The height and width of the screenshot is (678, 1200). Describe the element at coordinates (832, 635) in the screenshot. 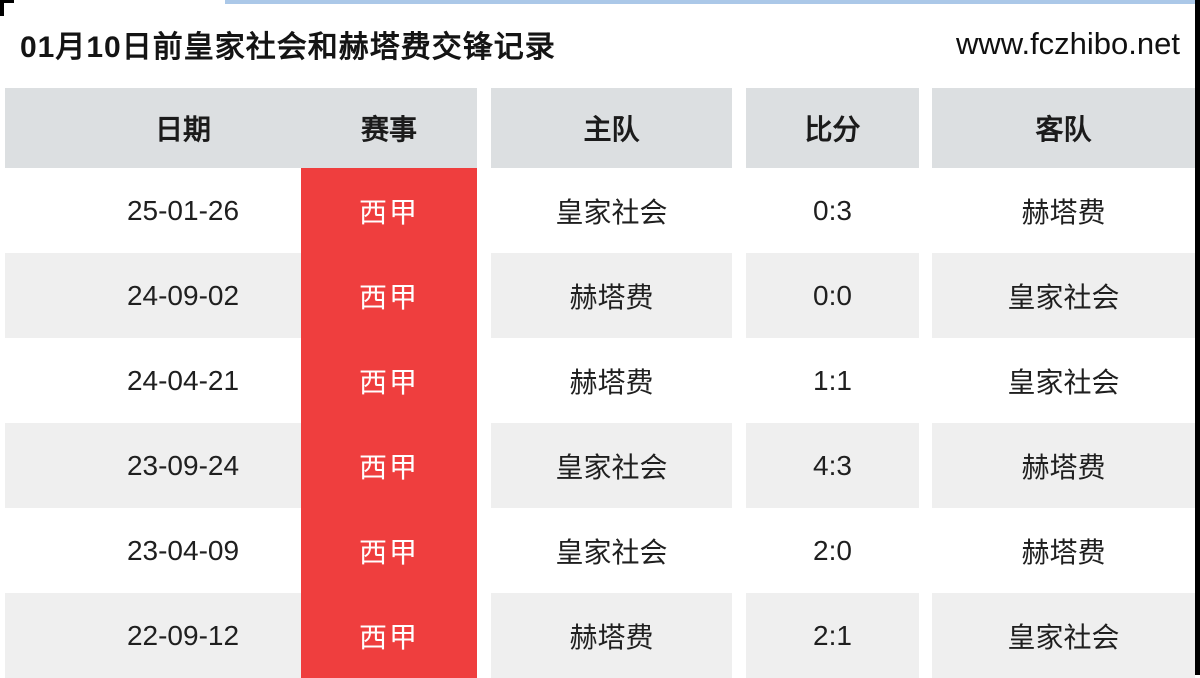

I see `match-score: 2:1` at that location.